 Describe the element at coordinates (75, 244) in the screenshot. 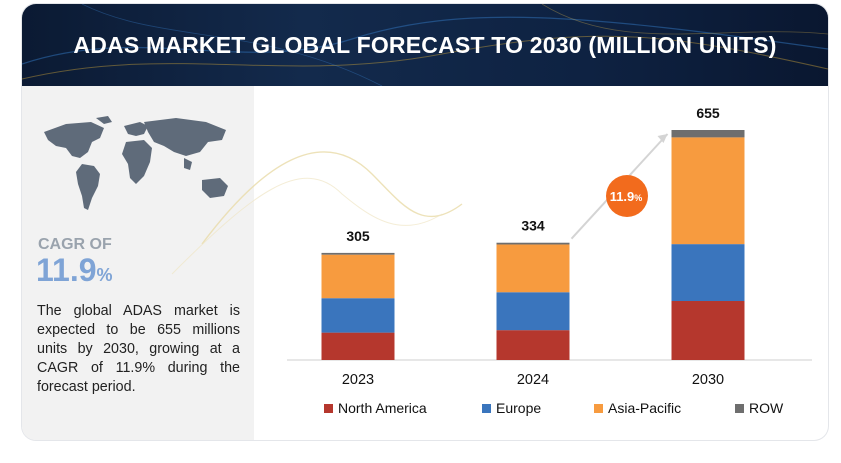

I see `cagr-label: CAGR OF` at that location.